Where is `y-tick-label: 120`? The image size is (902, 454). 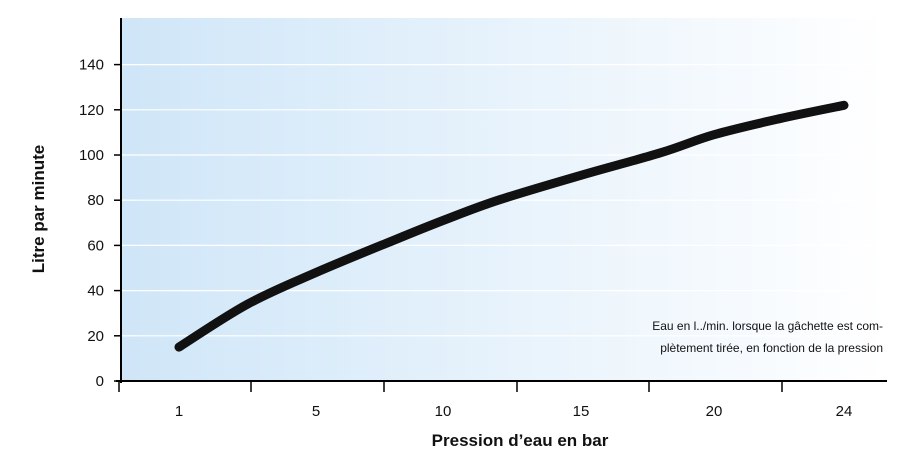 y-tick-label: 120 is located at coordinates (91, 110).